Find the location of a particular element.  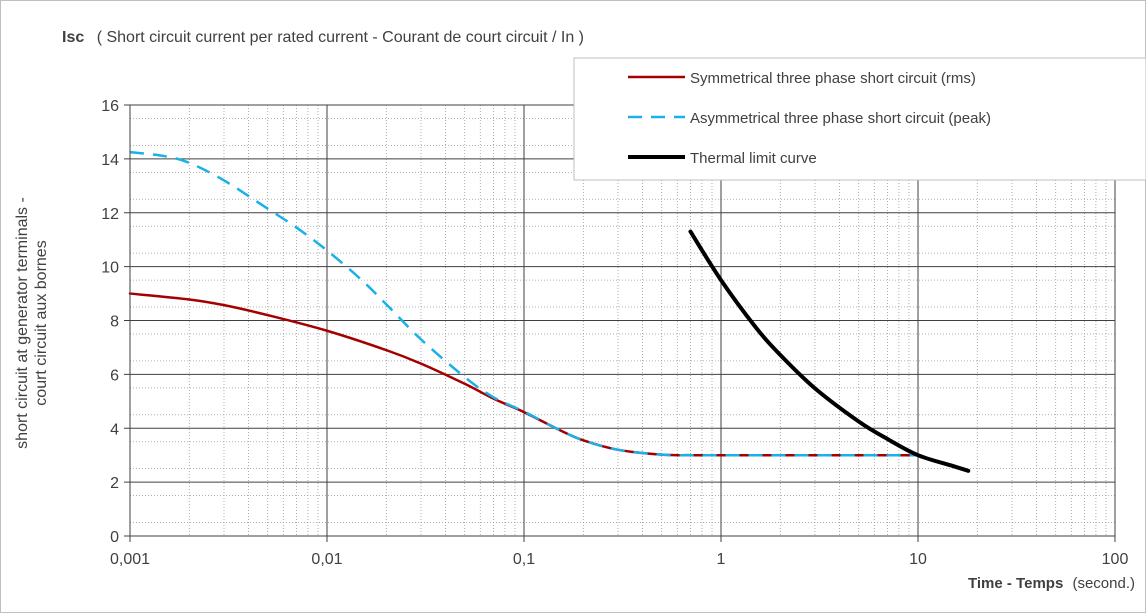

x-tick-label: 10 is located at coordinates (918, 559).